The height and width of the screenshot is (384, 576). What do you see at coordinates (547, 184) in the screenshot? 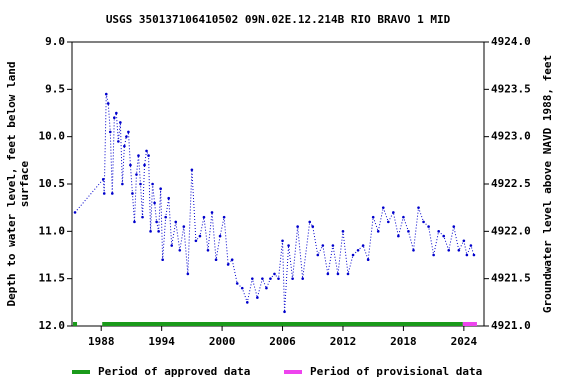
I see `y2-axis-label: Groundwater level above NAVD 1988, feet` at bounding box center [547, 184].